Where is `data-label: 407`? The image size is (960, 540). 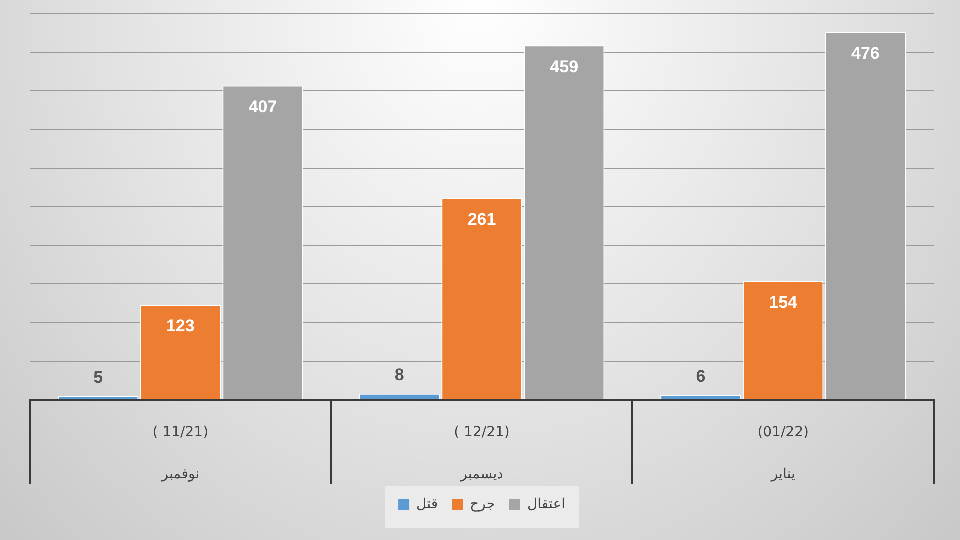
data-label: 407 is located at coordinates (263, 106).